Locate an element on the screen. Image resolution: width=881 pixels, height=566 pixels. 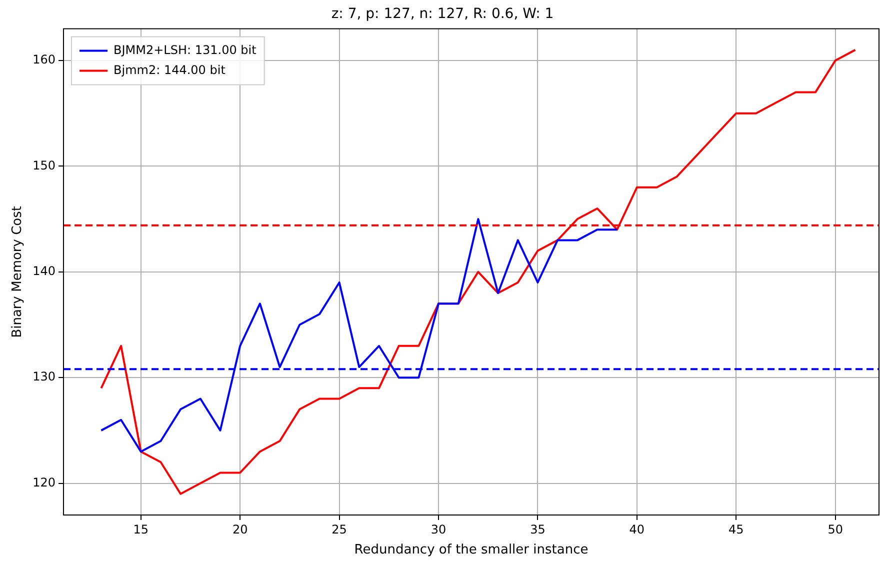
x-axis-title: Redundancy of the smaller instance is located at coordinates (471, 550).